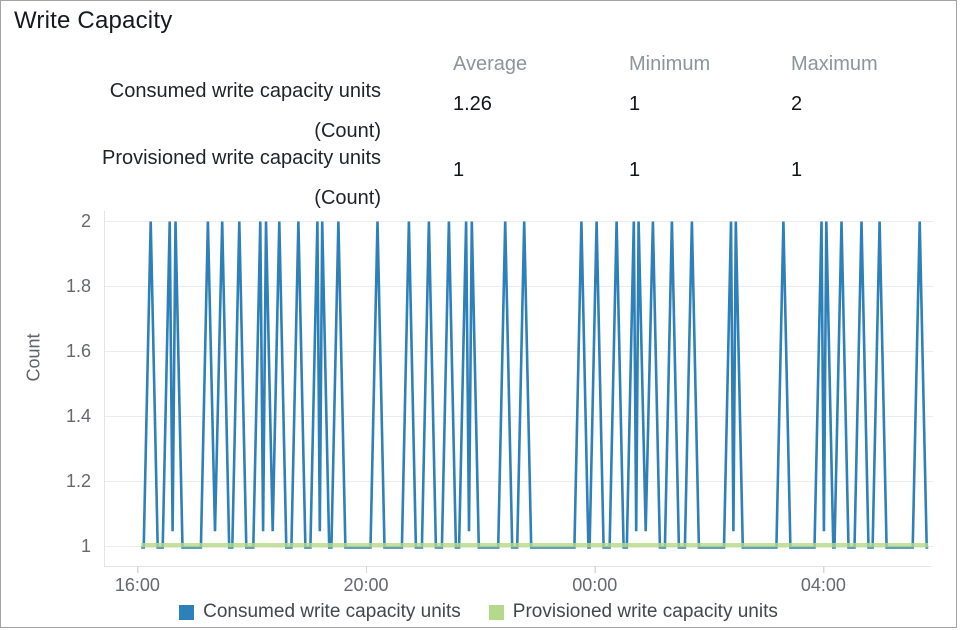 Image resolution: width=960 pixels, height=630 pixels. Describe the element at coordinates (137, 585) in the screenshot. I see `x-tick-label: 16:00` at that location.